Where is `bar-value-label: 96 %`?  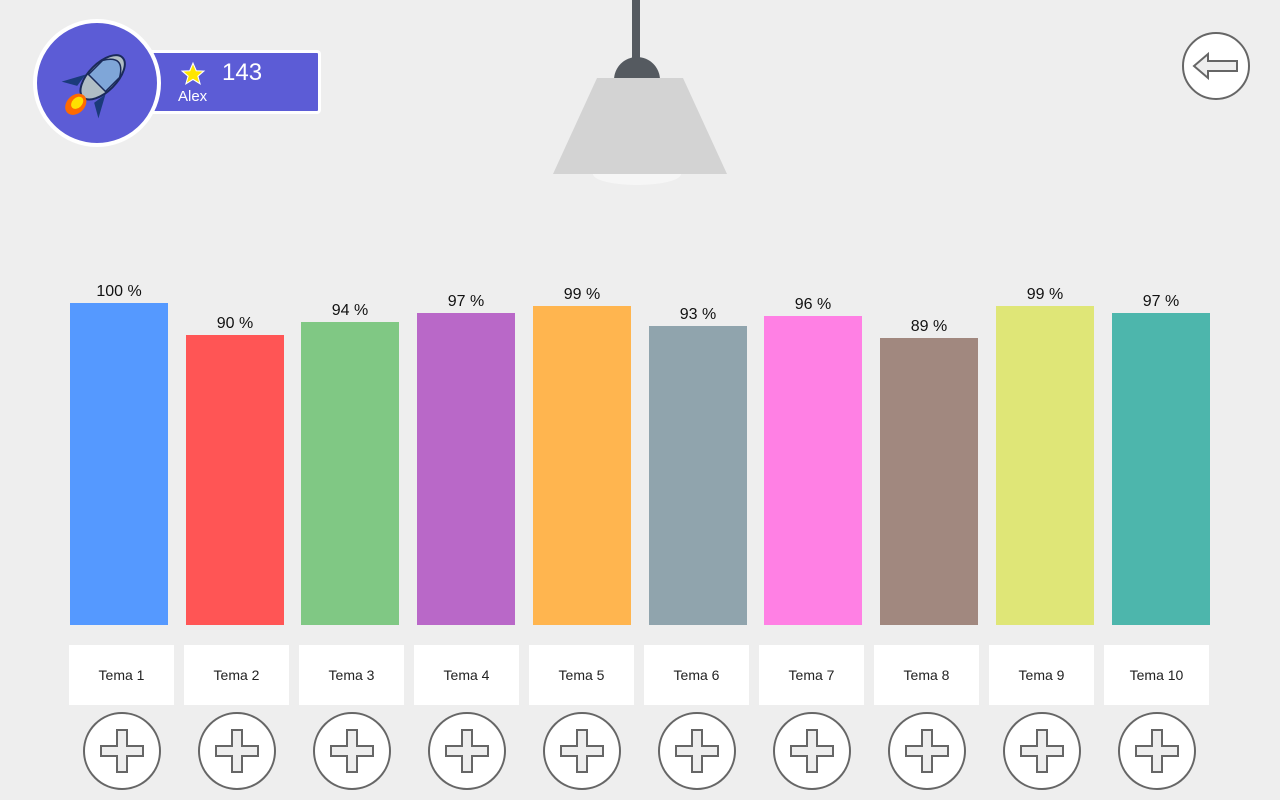 bar-value-label: 96 % is located at coordinates (813, 304).